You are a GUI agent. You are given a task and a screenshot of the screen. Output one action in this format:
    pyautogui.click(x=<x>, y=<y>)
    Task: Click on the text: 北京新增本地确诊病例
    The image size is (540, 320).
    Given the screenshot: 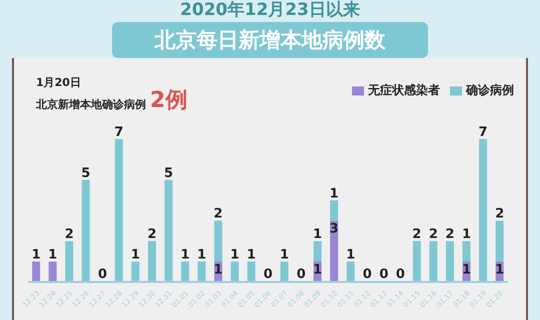 What is the action you would take?
    pyautogui.click(x=91, y=105)
    